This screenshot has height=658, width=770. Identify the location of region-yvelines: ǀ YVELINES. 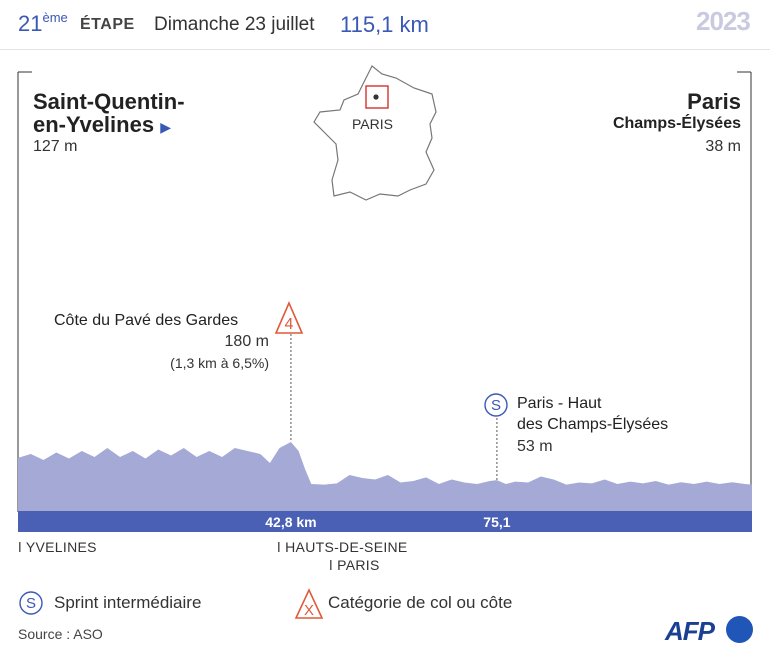
(57, 547).